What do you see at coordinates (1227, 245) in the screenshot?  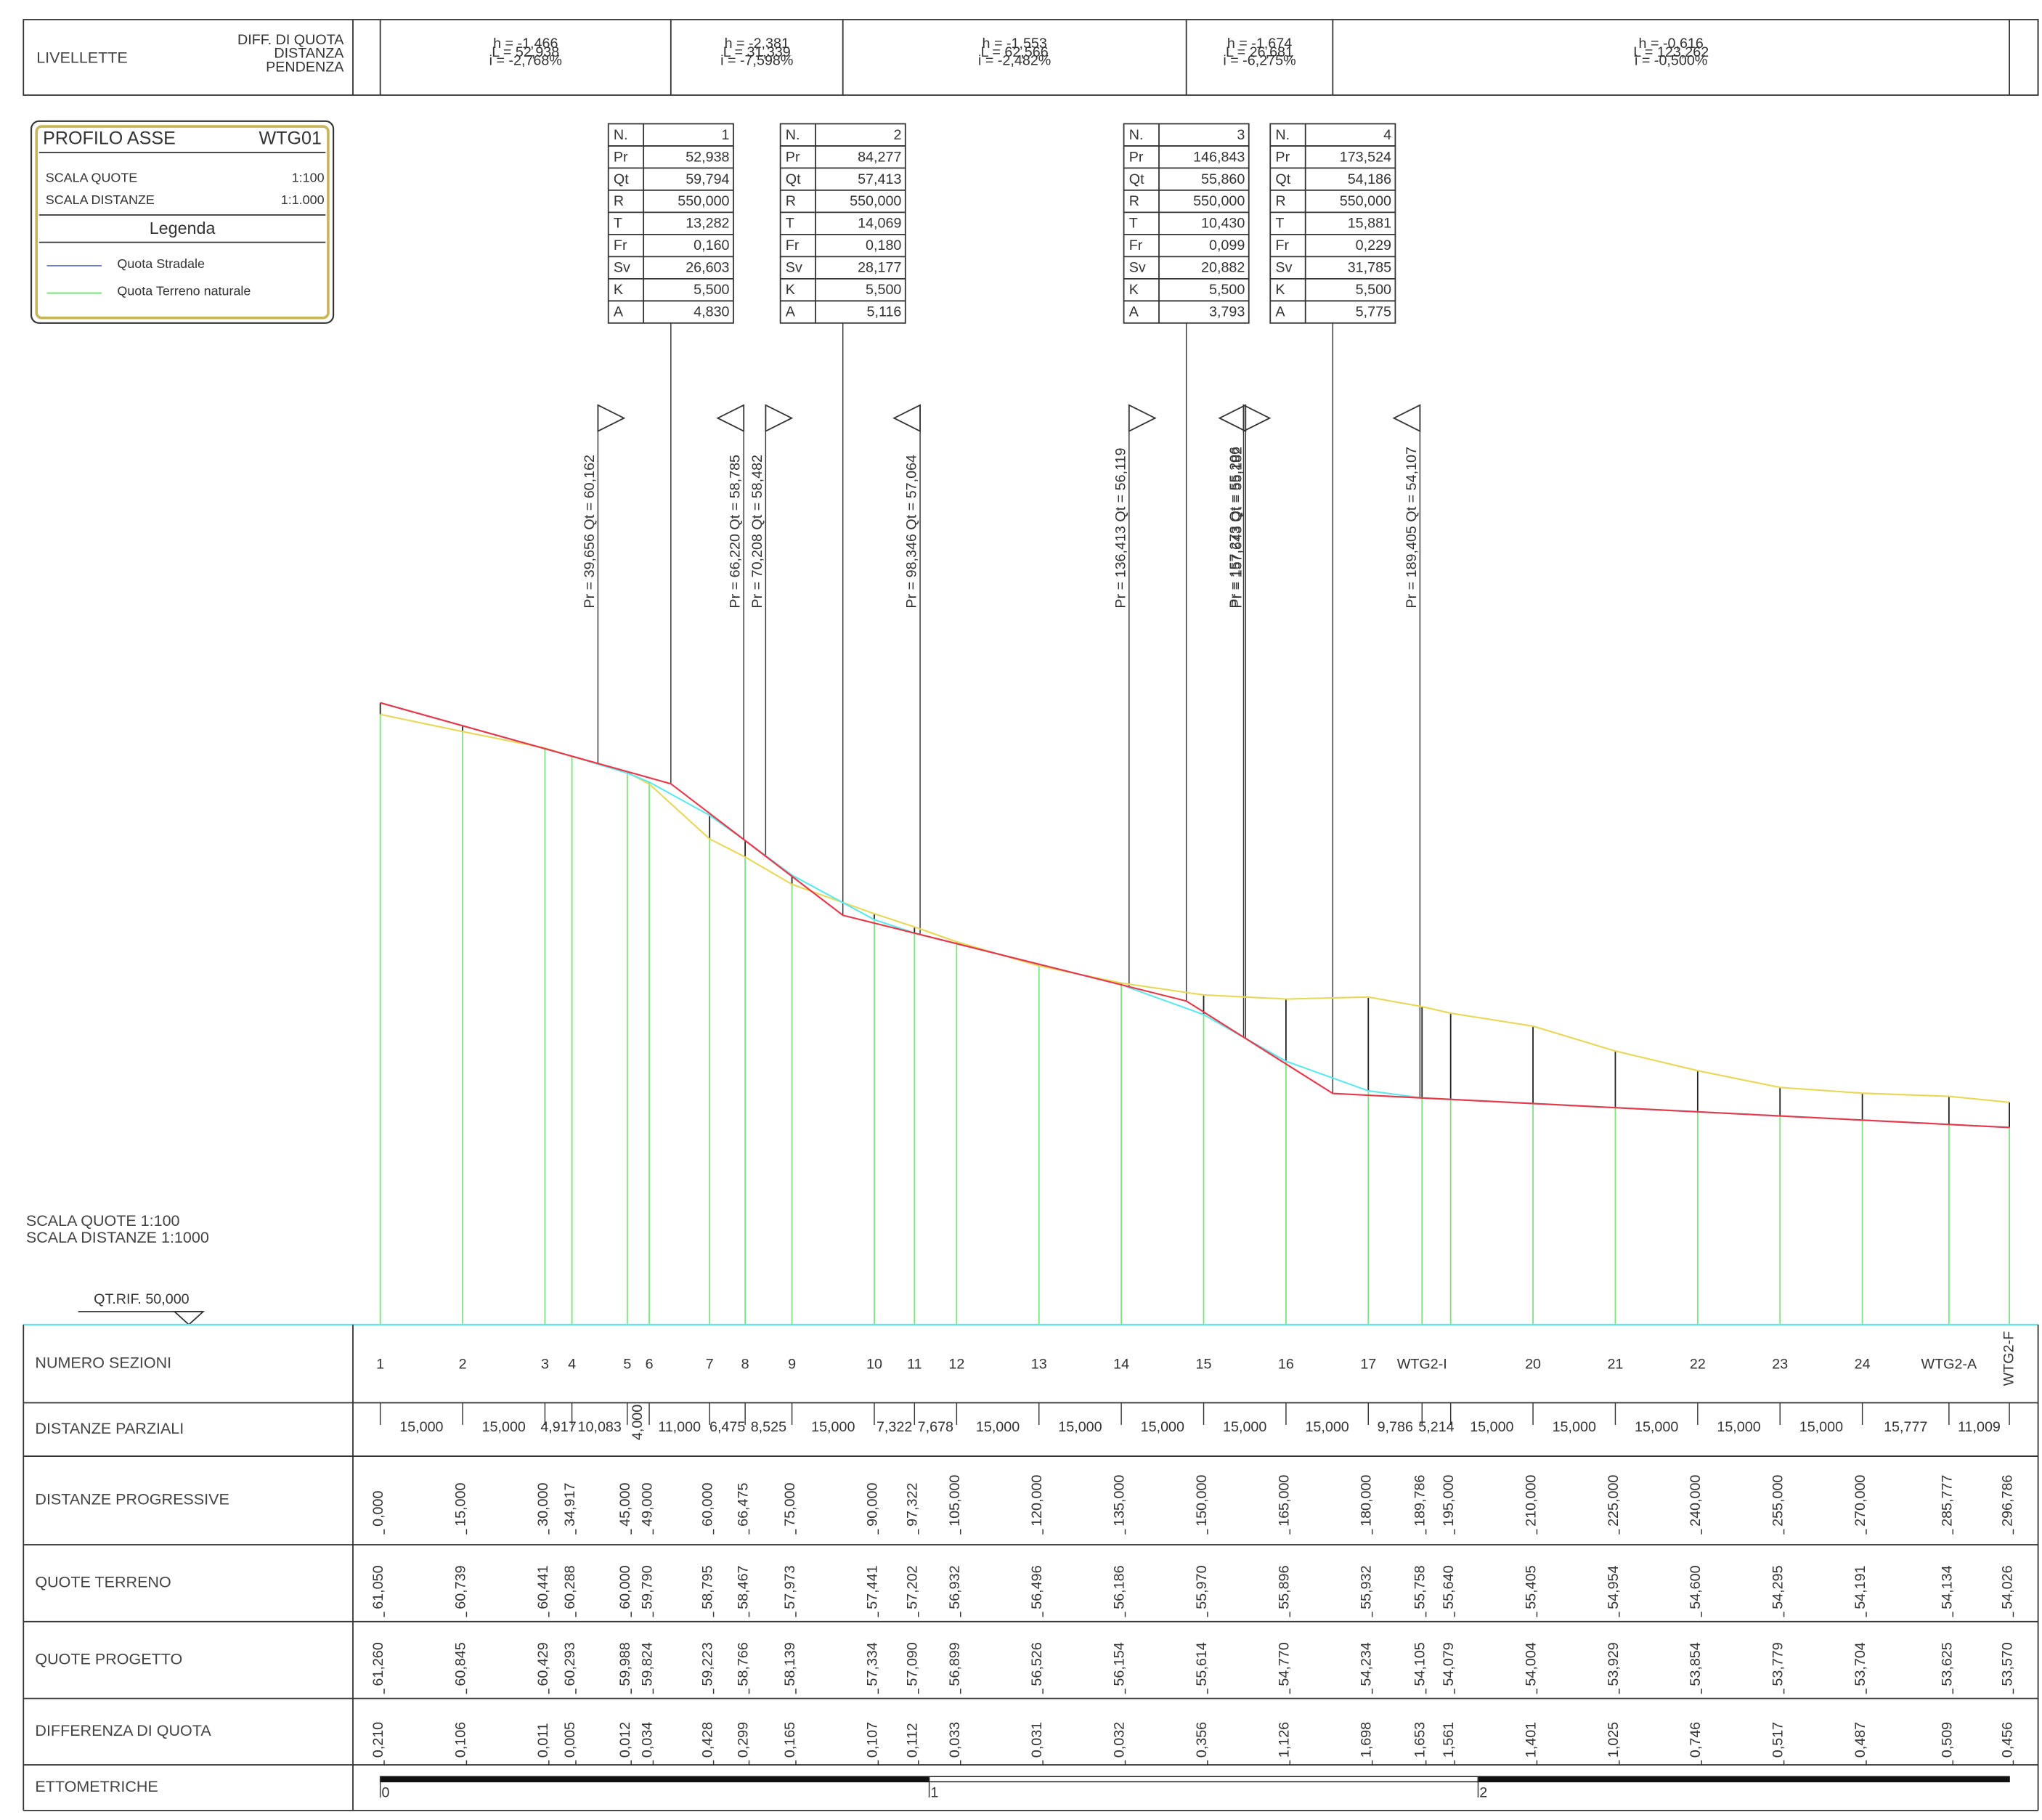 I see `curve-value: 0,099` at bounding box center [1227, 245].